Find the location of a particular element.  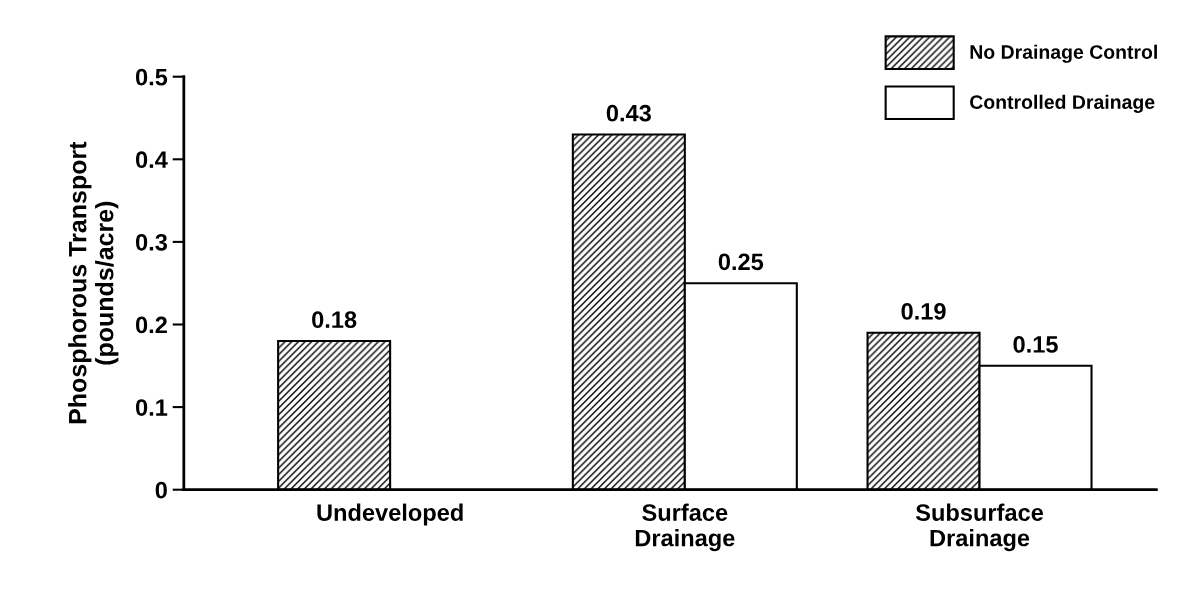

x-tick-label: Subsurface Drainage is located at coordinates (979, 527).